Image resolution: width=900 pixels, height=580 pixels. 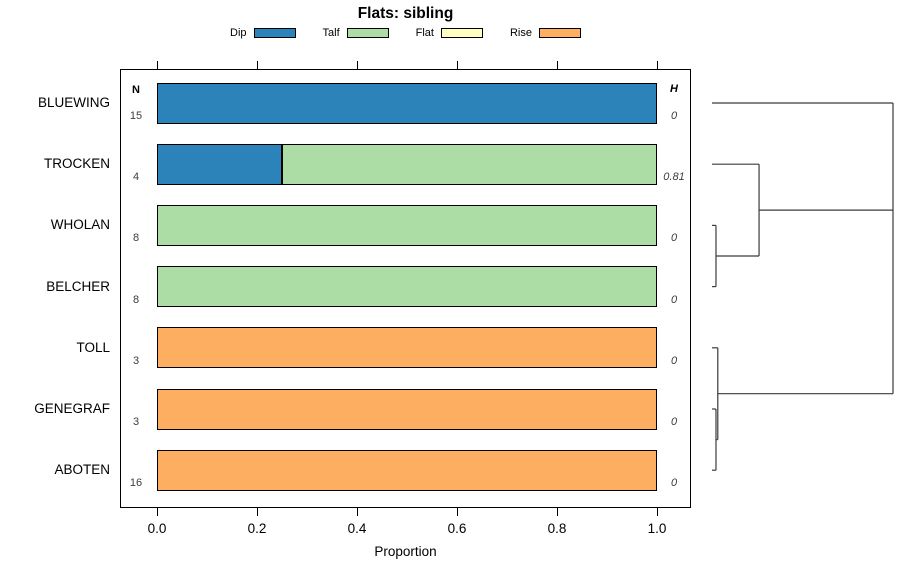 What do you see at coordinates (72, 408) in the screenshot?
I see `y-axis-label: GENEGRAF` at bounding box center [72, 408].